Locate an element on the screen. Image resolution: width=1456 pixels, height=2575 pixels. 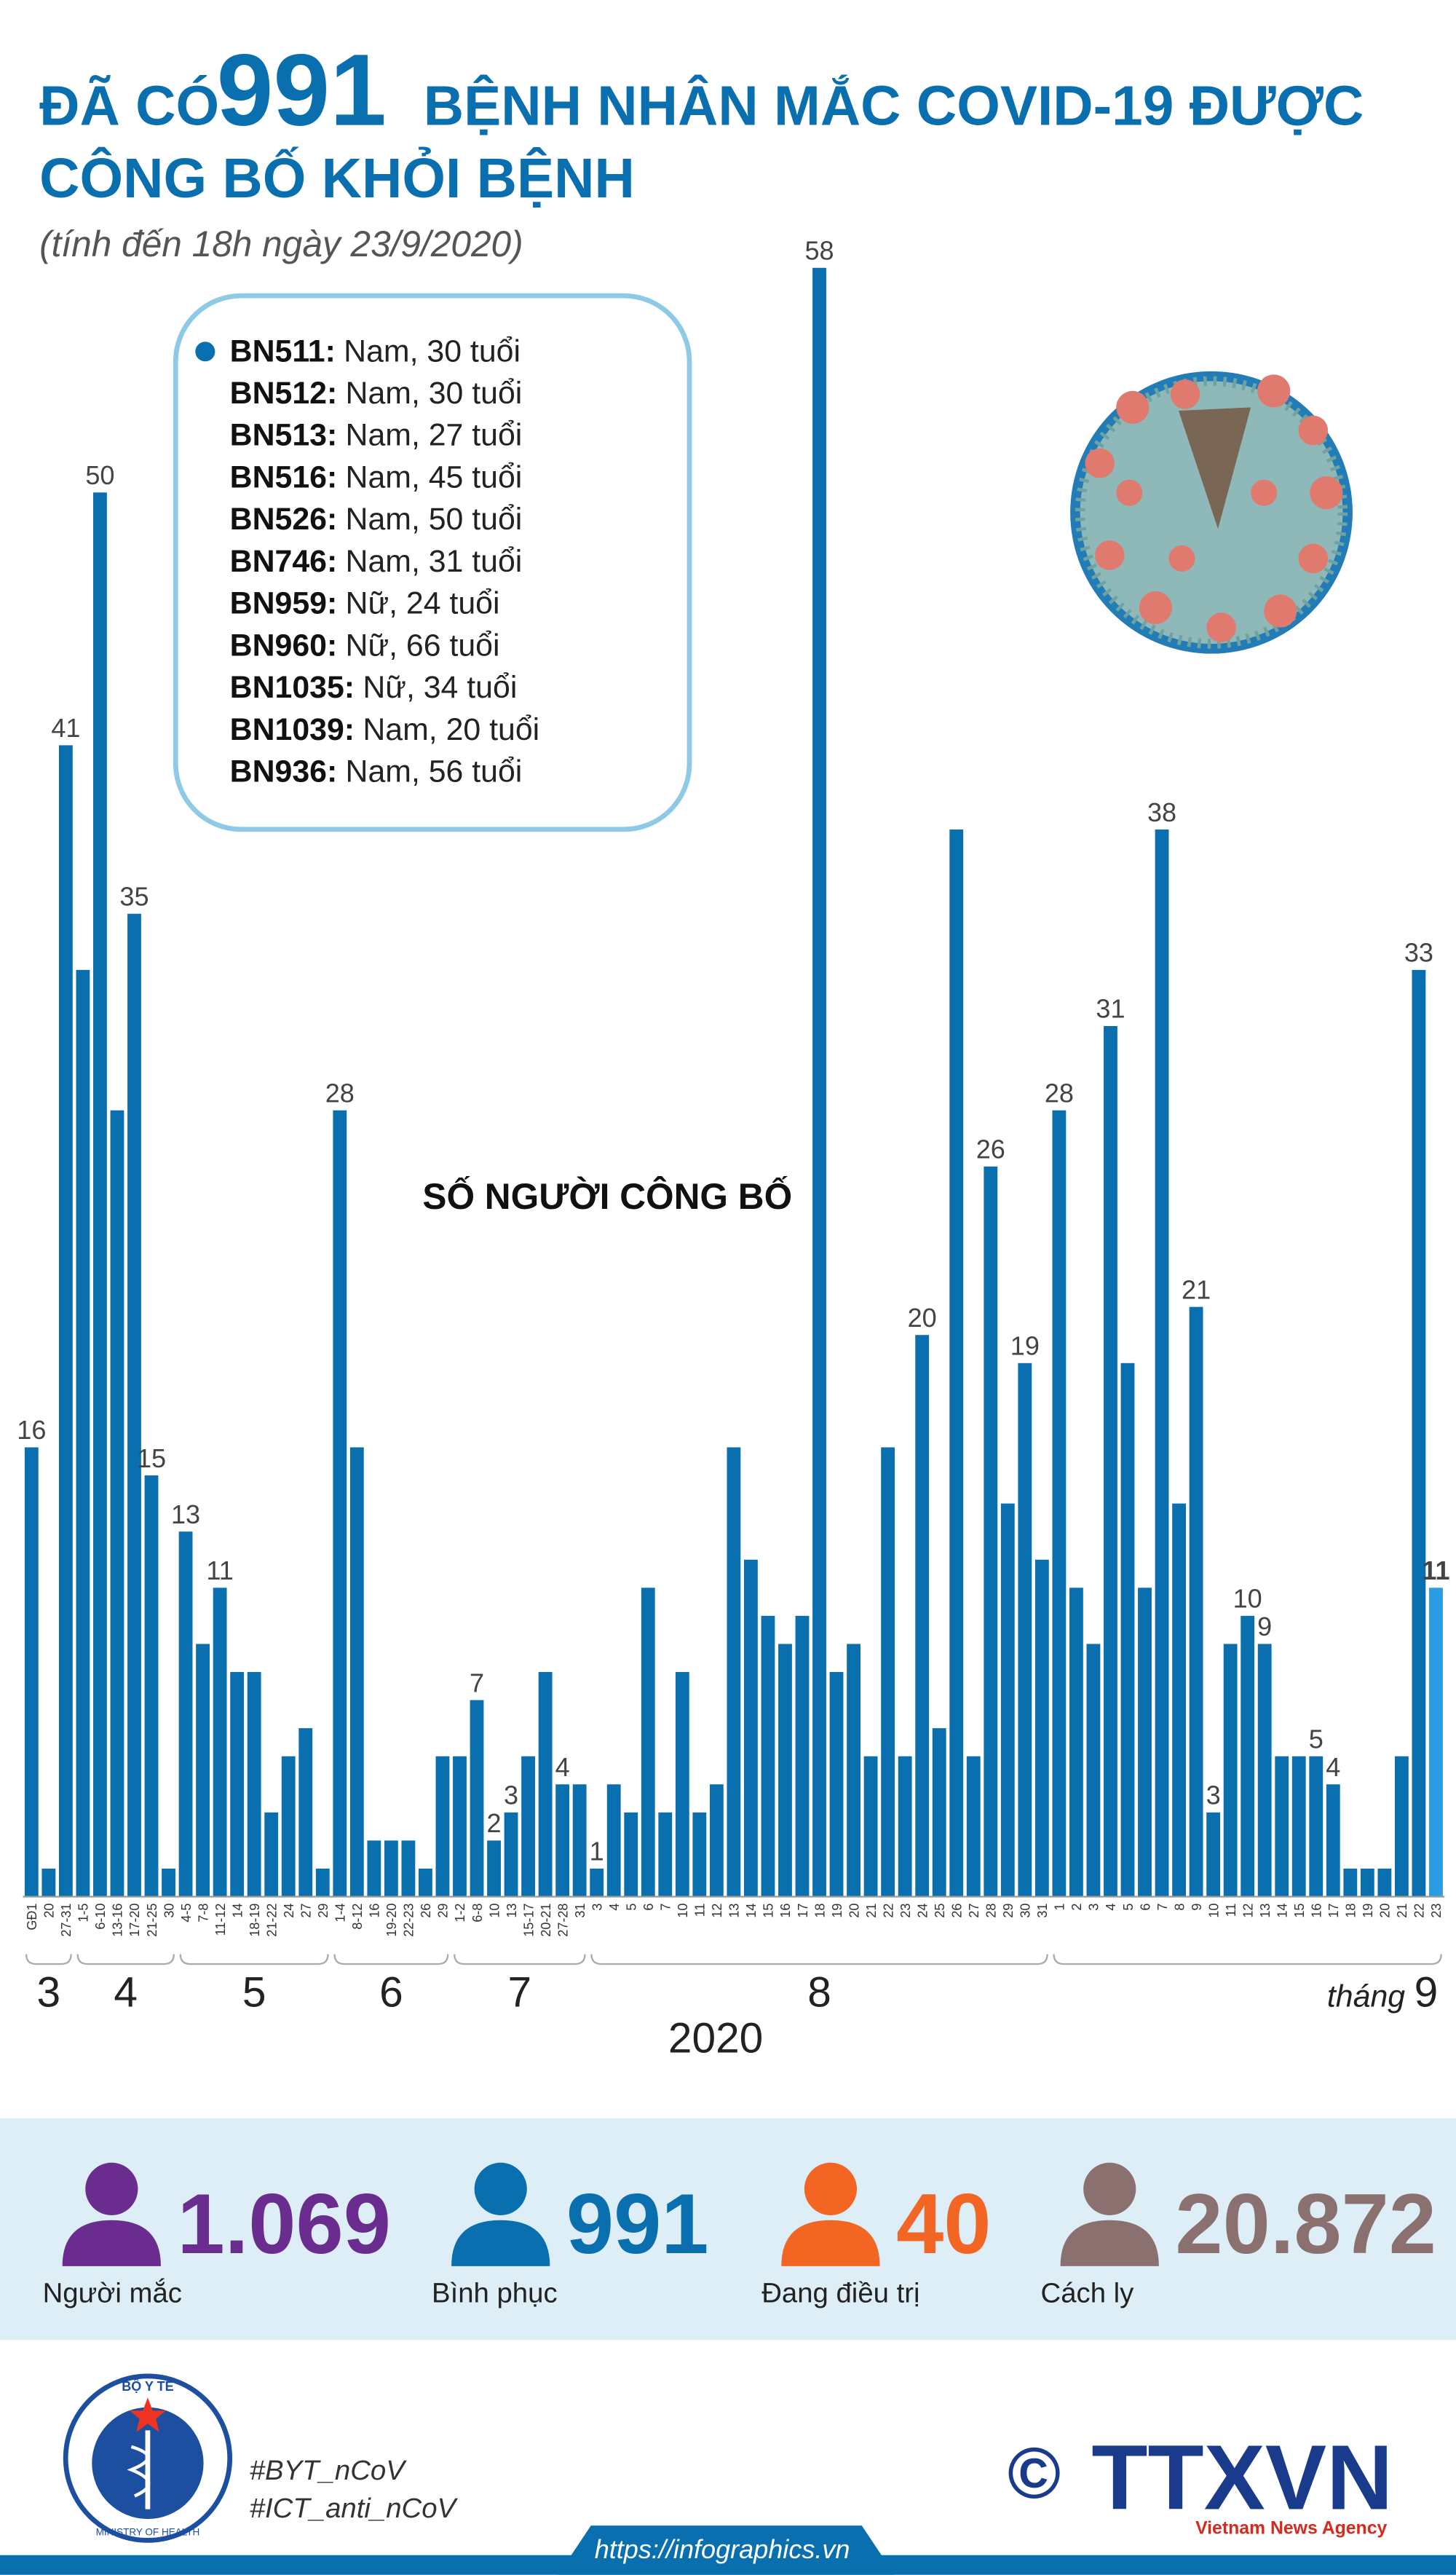
x-tick-label: 7 is located at coordinates (666, 1907).